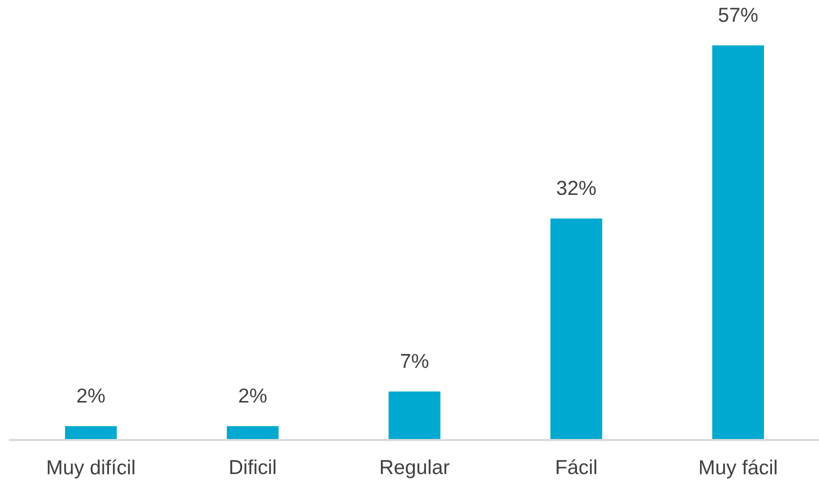 The width and height of the screenshot is (819, 483). What do you see at coordinates (253, 466) in the screenshot?
I see `x-tick-label: Dificil` at bounding box center [253, 466].